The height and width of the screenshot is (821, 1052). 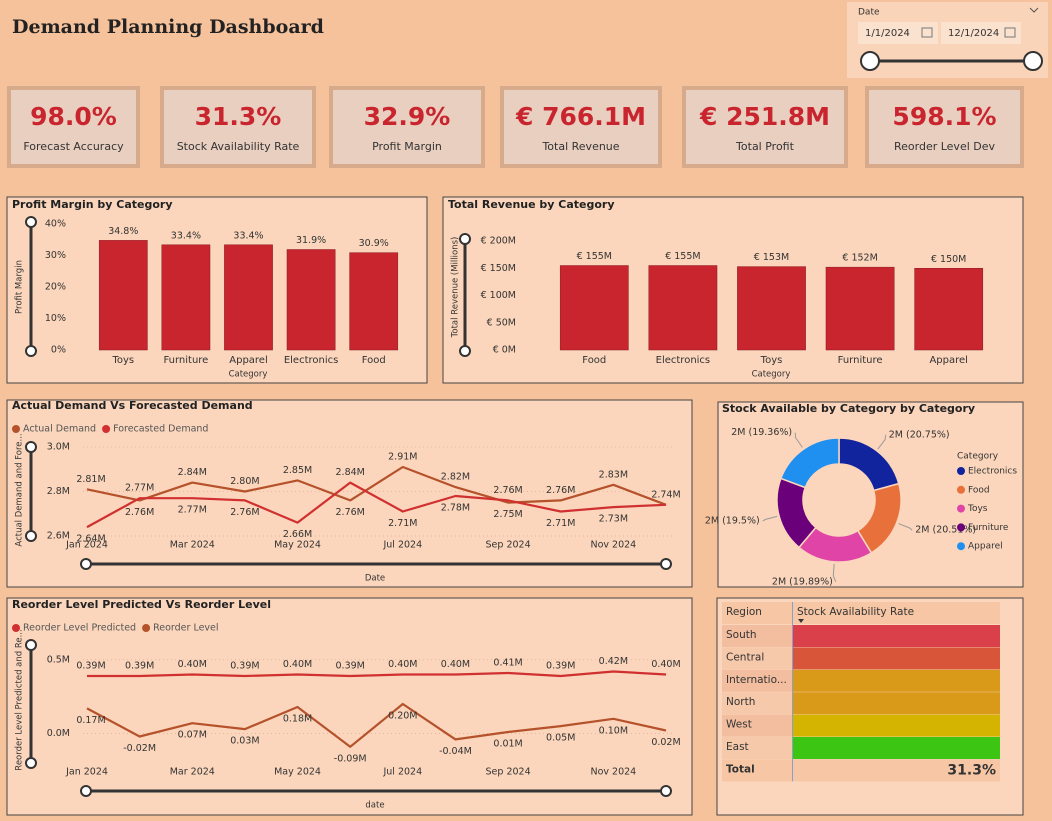 I want to click on y-tick-label: 2.6M, so click(x=58, y=536).